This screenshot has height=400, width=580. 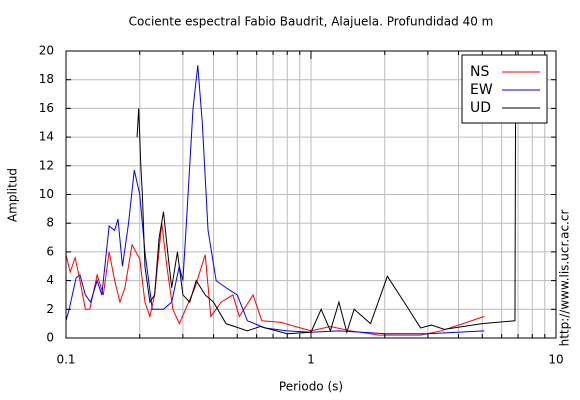 What do you see at coordinates (311, 387) in the screenshot?
I see `x-axis-label: Periodo (s)` at bounding box center [311, 387].